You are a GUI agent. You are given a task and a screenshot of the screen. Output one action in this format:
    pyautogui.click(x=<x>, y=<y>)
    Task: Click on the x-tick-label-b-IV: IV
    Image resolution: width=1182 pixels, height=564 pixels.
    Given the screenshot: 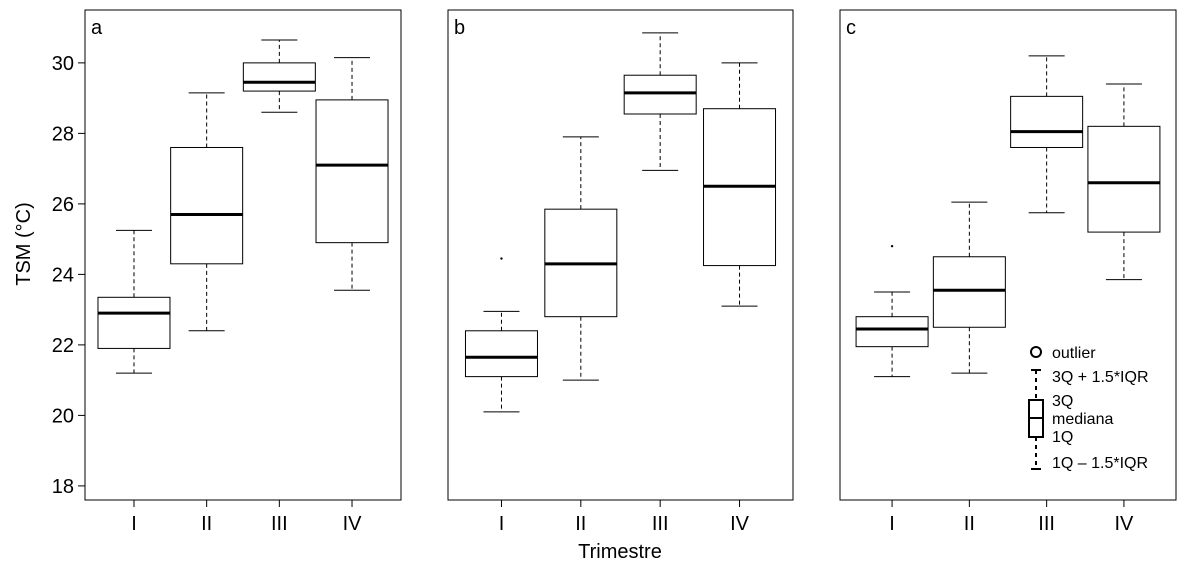 What is the action you would take?
    pyautogui.click(x=740, y=524)
    